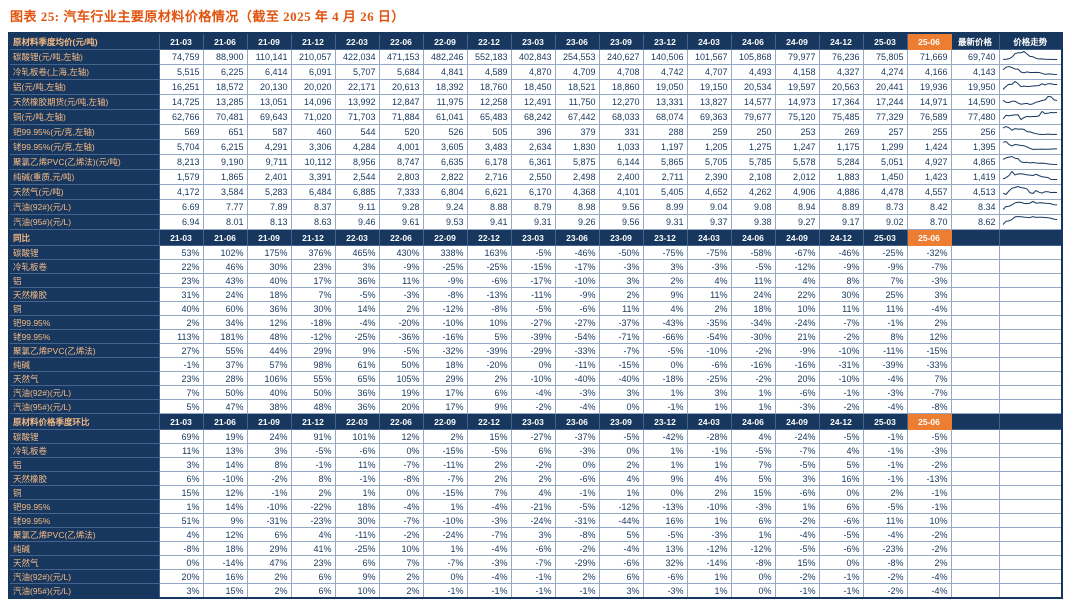  Describe the element at coordinates (665, 87) in the screenshot. I see `avg-price-cell: 19,050` at that location.